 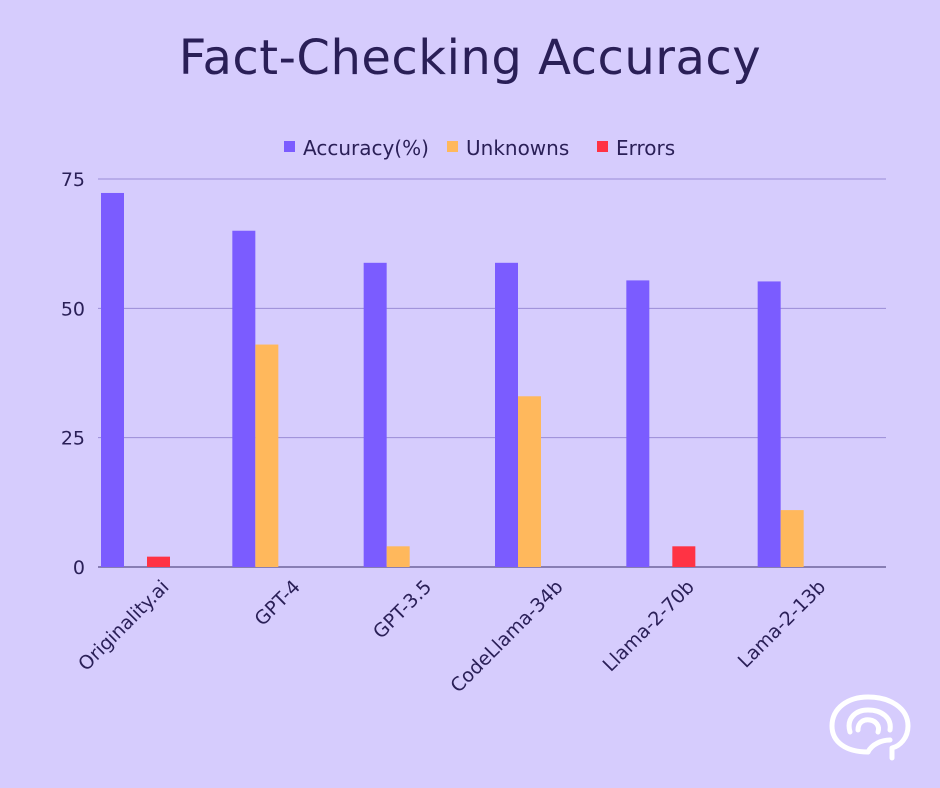 I want to click on brain-logo-icon, so click(x=870, y=727).